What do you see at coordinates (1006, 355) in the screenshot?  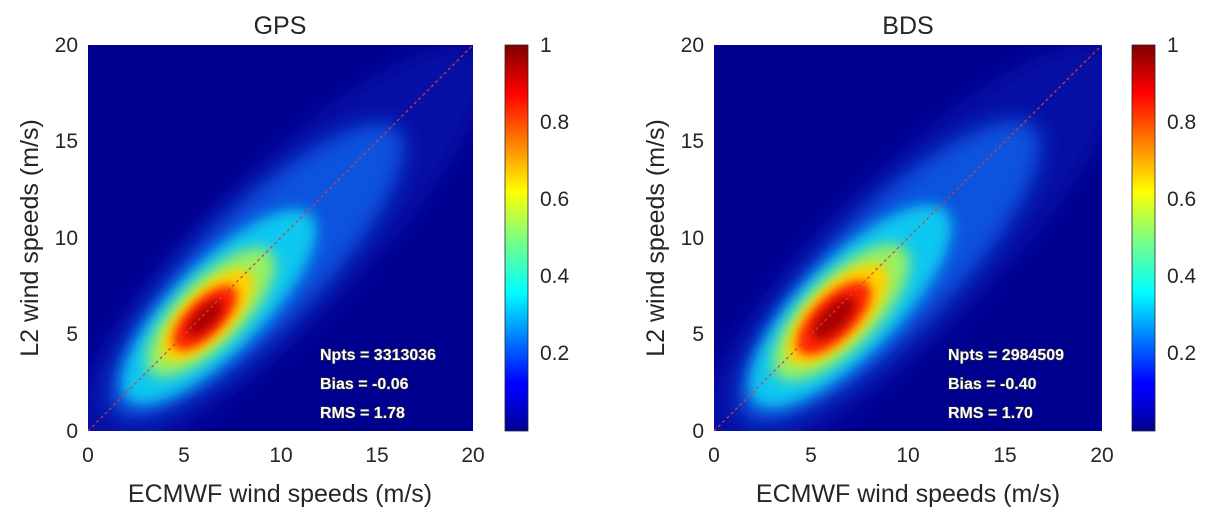 I see `stat-npts: Npts = 2984509` at bounding box center [1006, 355].